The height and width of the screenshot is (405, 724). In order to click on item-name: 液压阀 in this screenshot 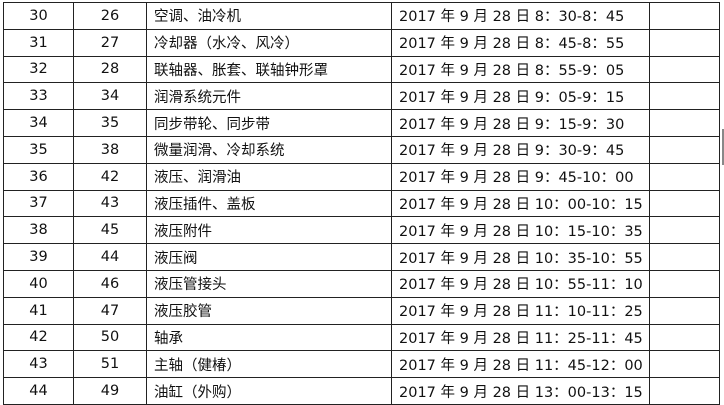, I will do `click(269, 257)`.